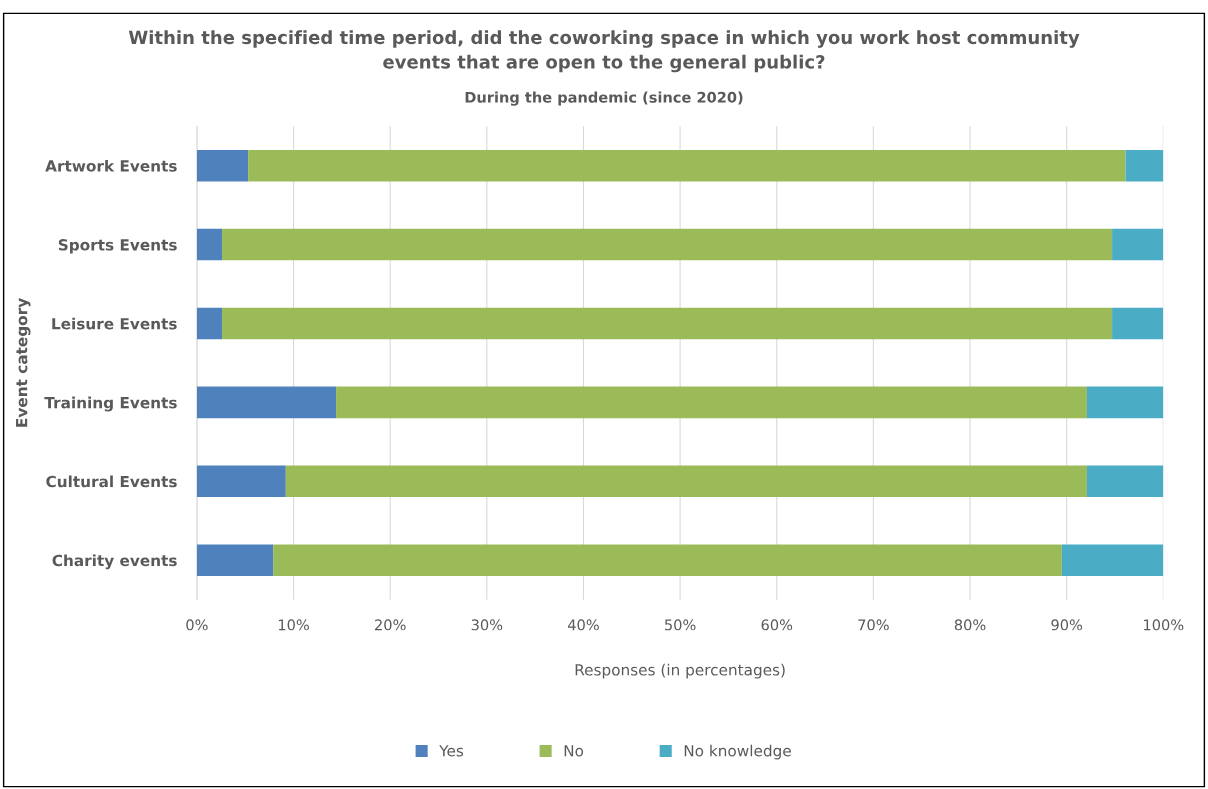  What do you see at coordinates (777, 625) in the screenshot?
I see `x-tick-label: 60%` at bounding box center [777, 625].